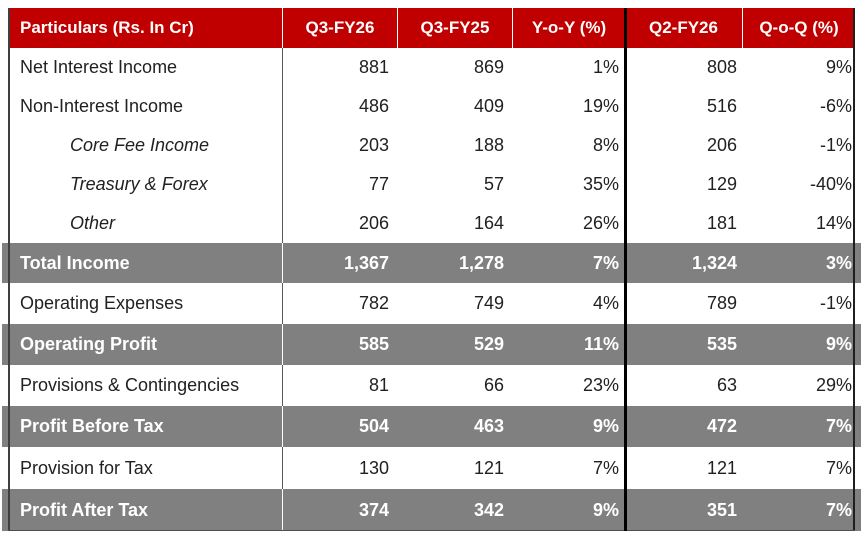  I want to click on cell-qoq: 3%, so click(838, 262).